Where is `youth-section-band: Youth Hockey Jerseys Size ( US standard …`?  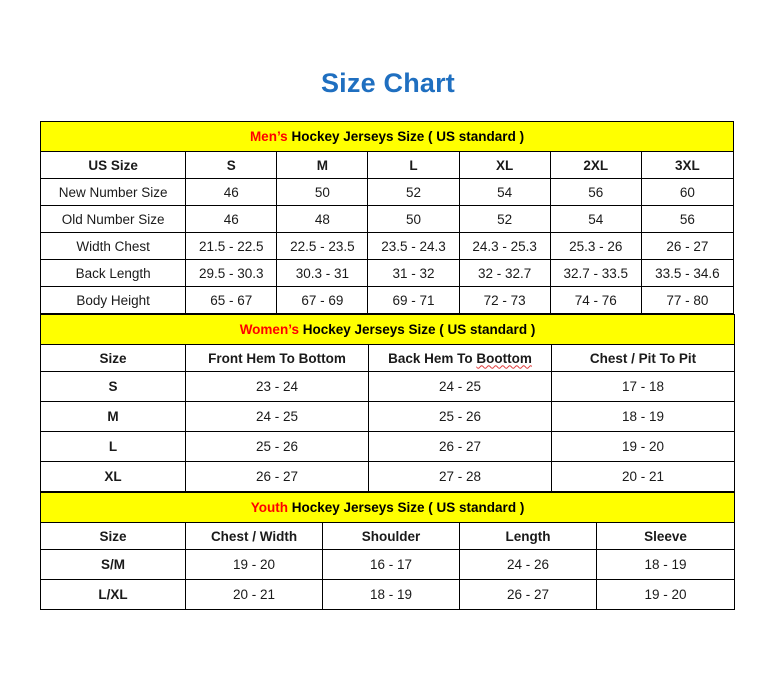 youth-section-band: Youth Hockey Jerseys Size ( US standard … is located at coordinates (387, 507).